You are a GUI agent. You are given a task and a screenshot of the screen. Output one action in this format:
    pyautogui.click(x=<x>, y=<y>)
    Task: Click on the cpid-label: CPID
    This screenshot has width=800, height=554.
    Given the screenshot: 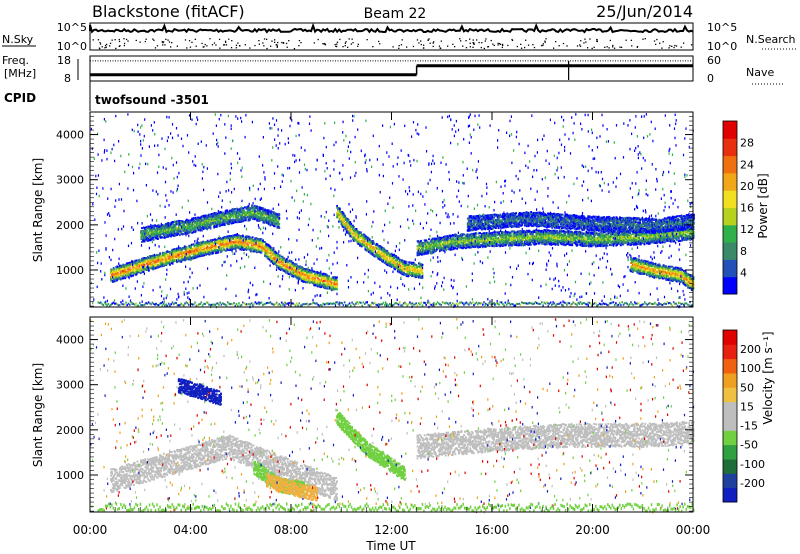 What is the action you would take?
    pyautogui.click(x=20, y=98)
    